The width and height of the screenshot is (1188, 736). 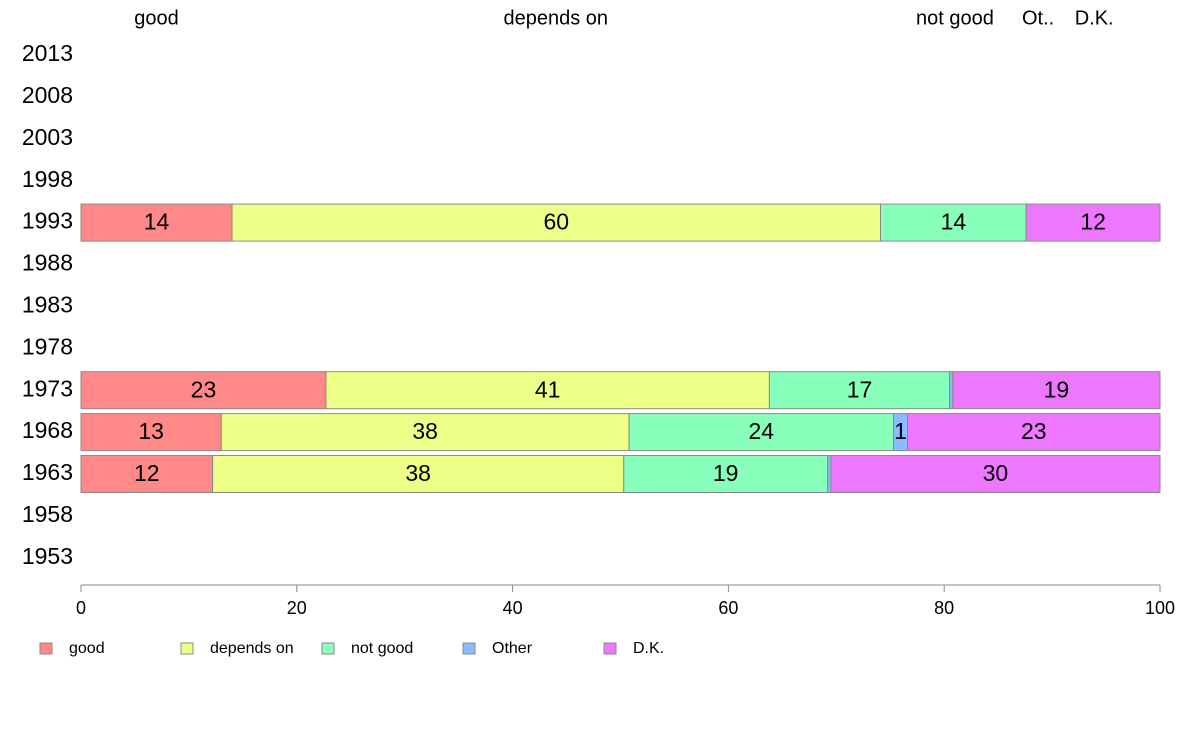 What do you see at coordinates (47, 95) in the screenshot?
I see `category-label: 2008` at bounding box center [47, 95].